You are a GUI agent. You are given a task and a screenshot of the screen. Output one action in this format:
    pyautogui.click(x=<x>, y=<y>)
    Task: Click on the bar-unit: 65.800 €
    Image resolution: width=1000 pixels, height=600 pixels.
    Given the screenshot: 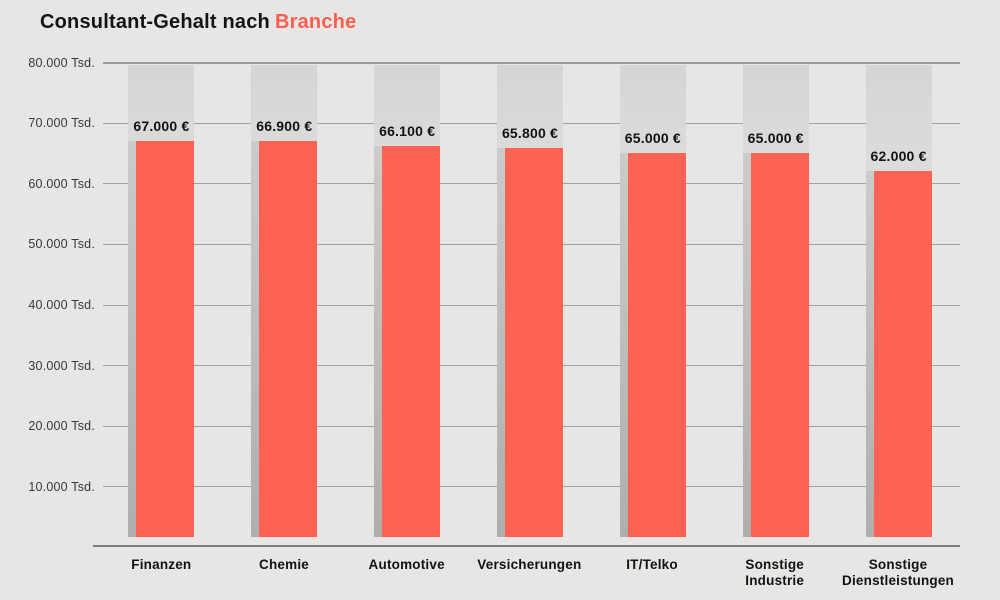 What is the action you would take?
    pyautogui.click(x=530, y=304)
    